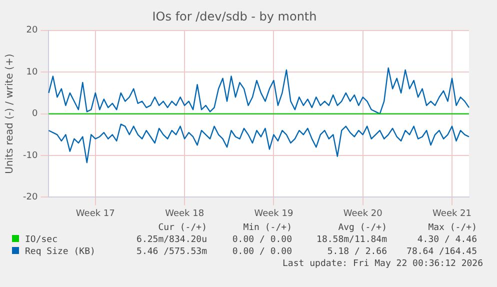 This screenshot has width=497, height=287. I want to click on x-tick-label: Week 21, so click(452, 213).